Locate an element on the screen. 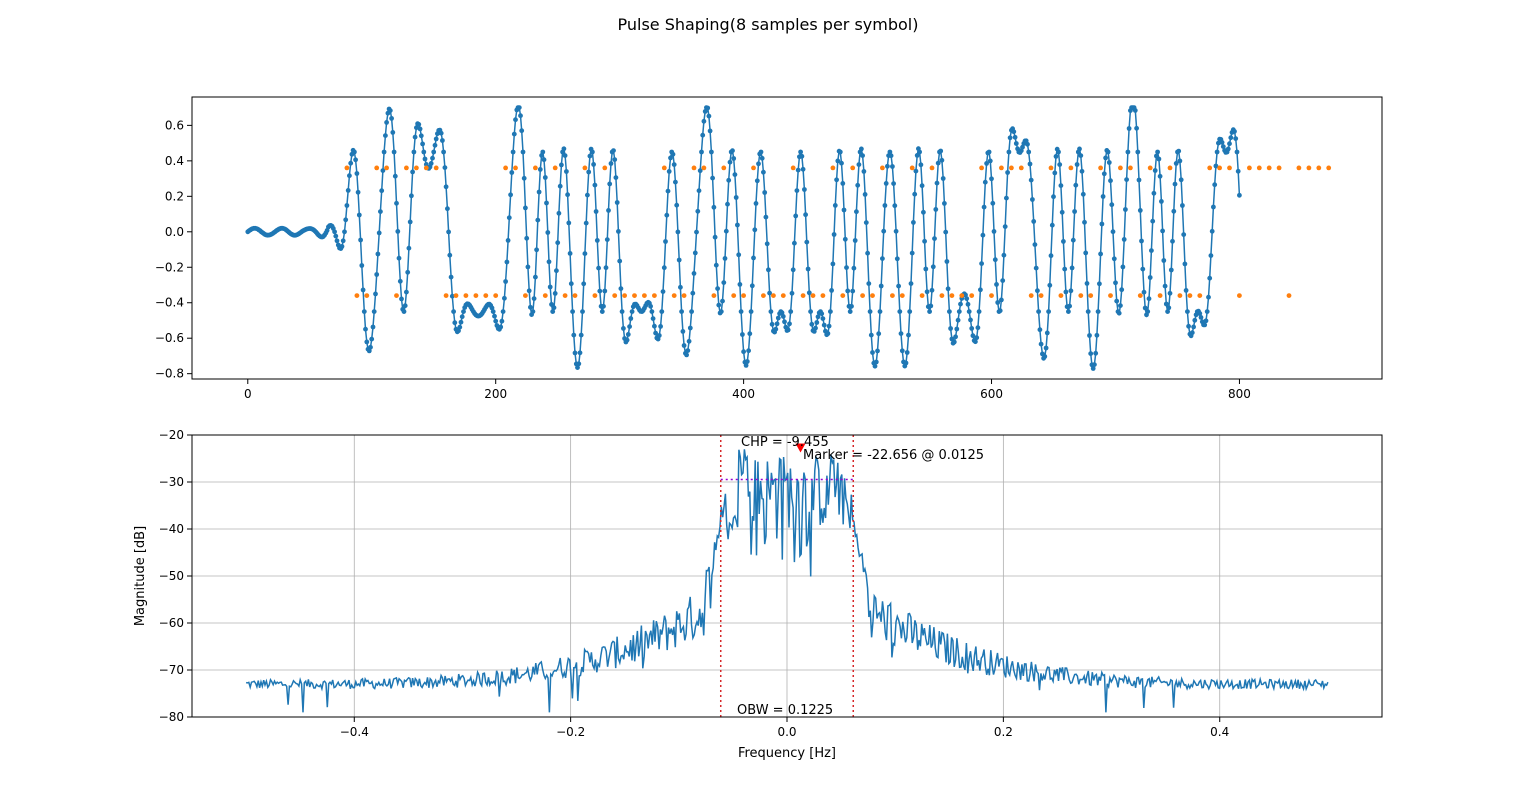 The width and height of the screenshot is (1536, 805). time-x-ticks: 0 200 400 600 800 is located at coordinates (747, 390).